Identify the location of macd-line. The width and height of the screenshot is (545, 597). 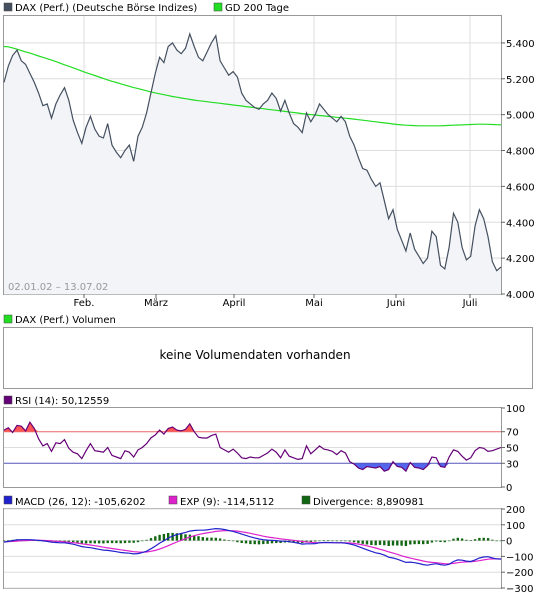
(252, 546).